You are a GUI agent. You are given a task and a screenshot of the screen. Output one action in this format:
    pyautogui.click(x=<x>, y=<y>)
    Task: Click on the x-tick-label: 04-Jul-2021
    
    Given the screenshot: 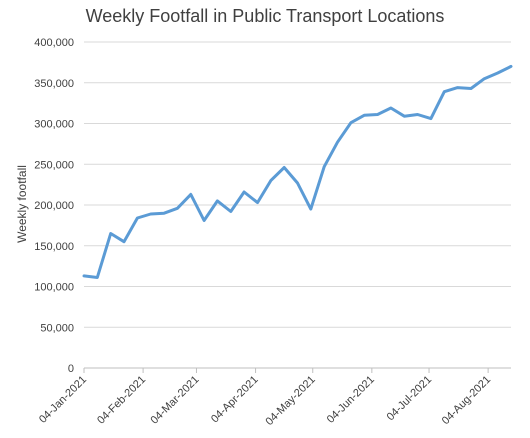 What is the action you would take?
    pyautogui.click(x=410, y=399)
    